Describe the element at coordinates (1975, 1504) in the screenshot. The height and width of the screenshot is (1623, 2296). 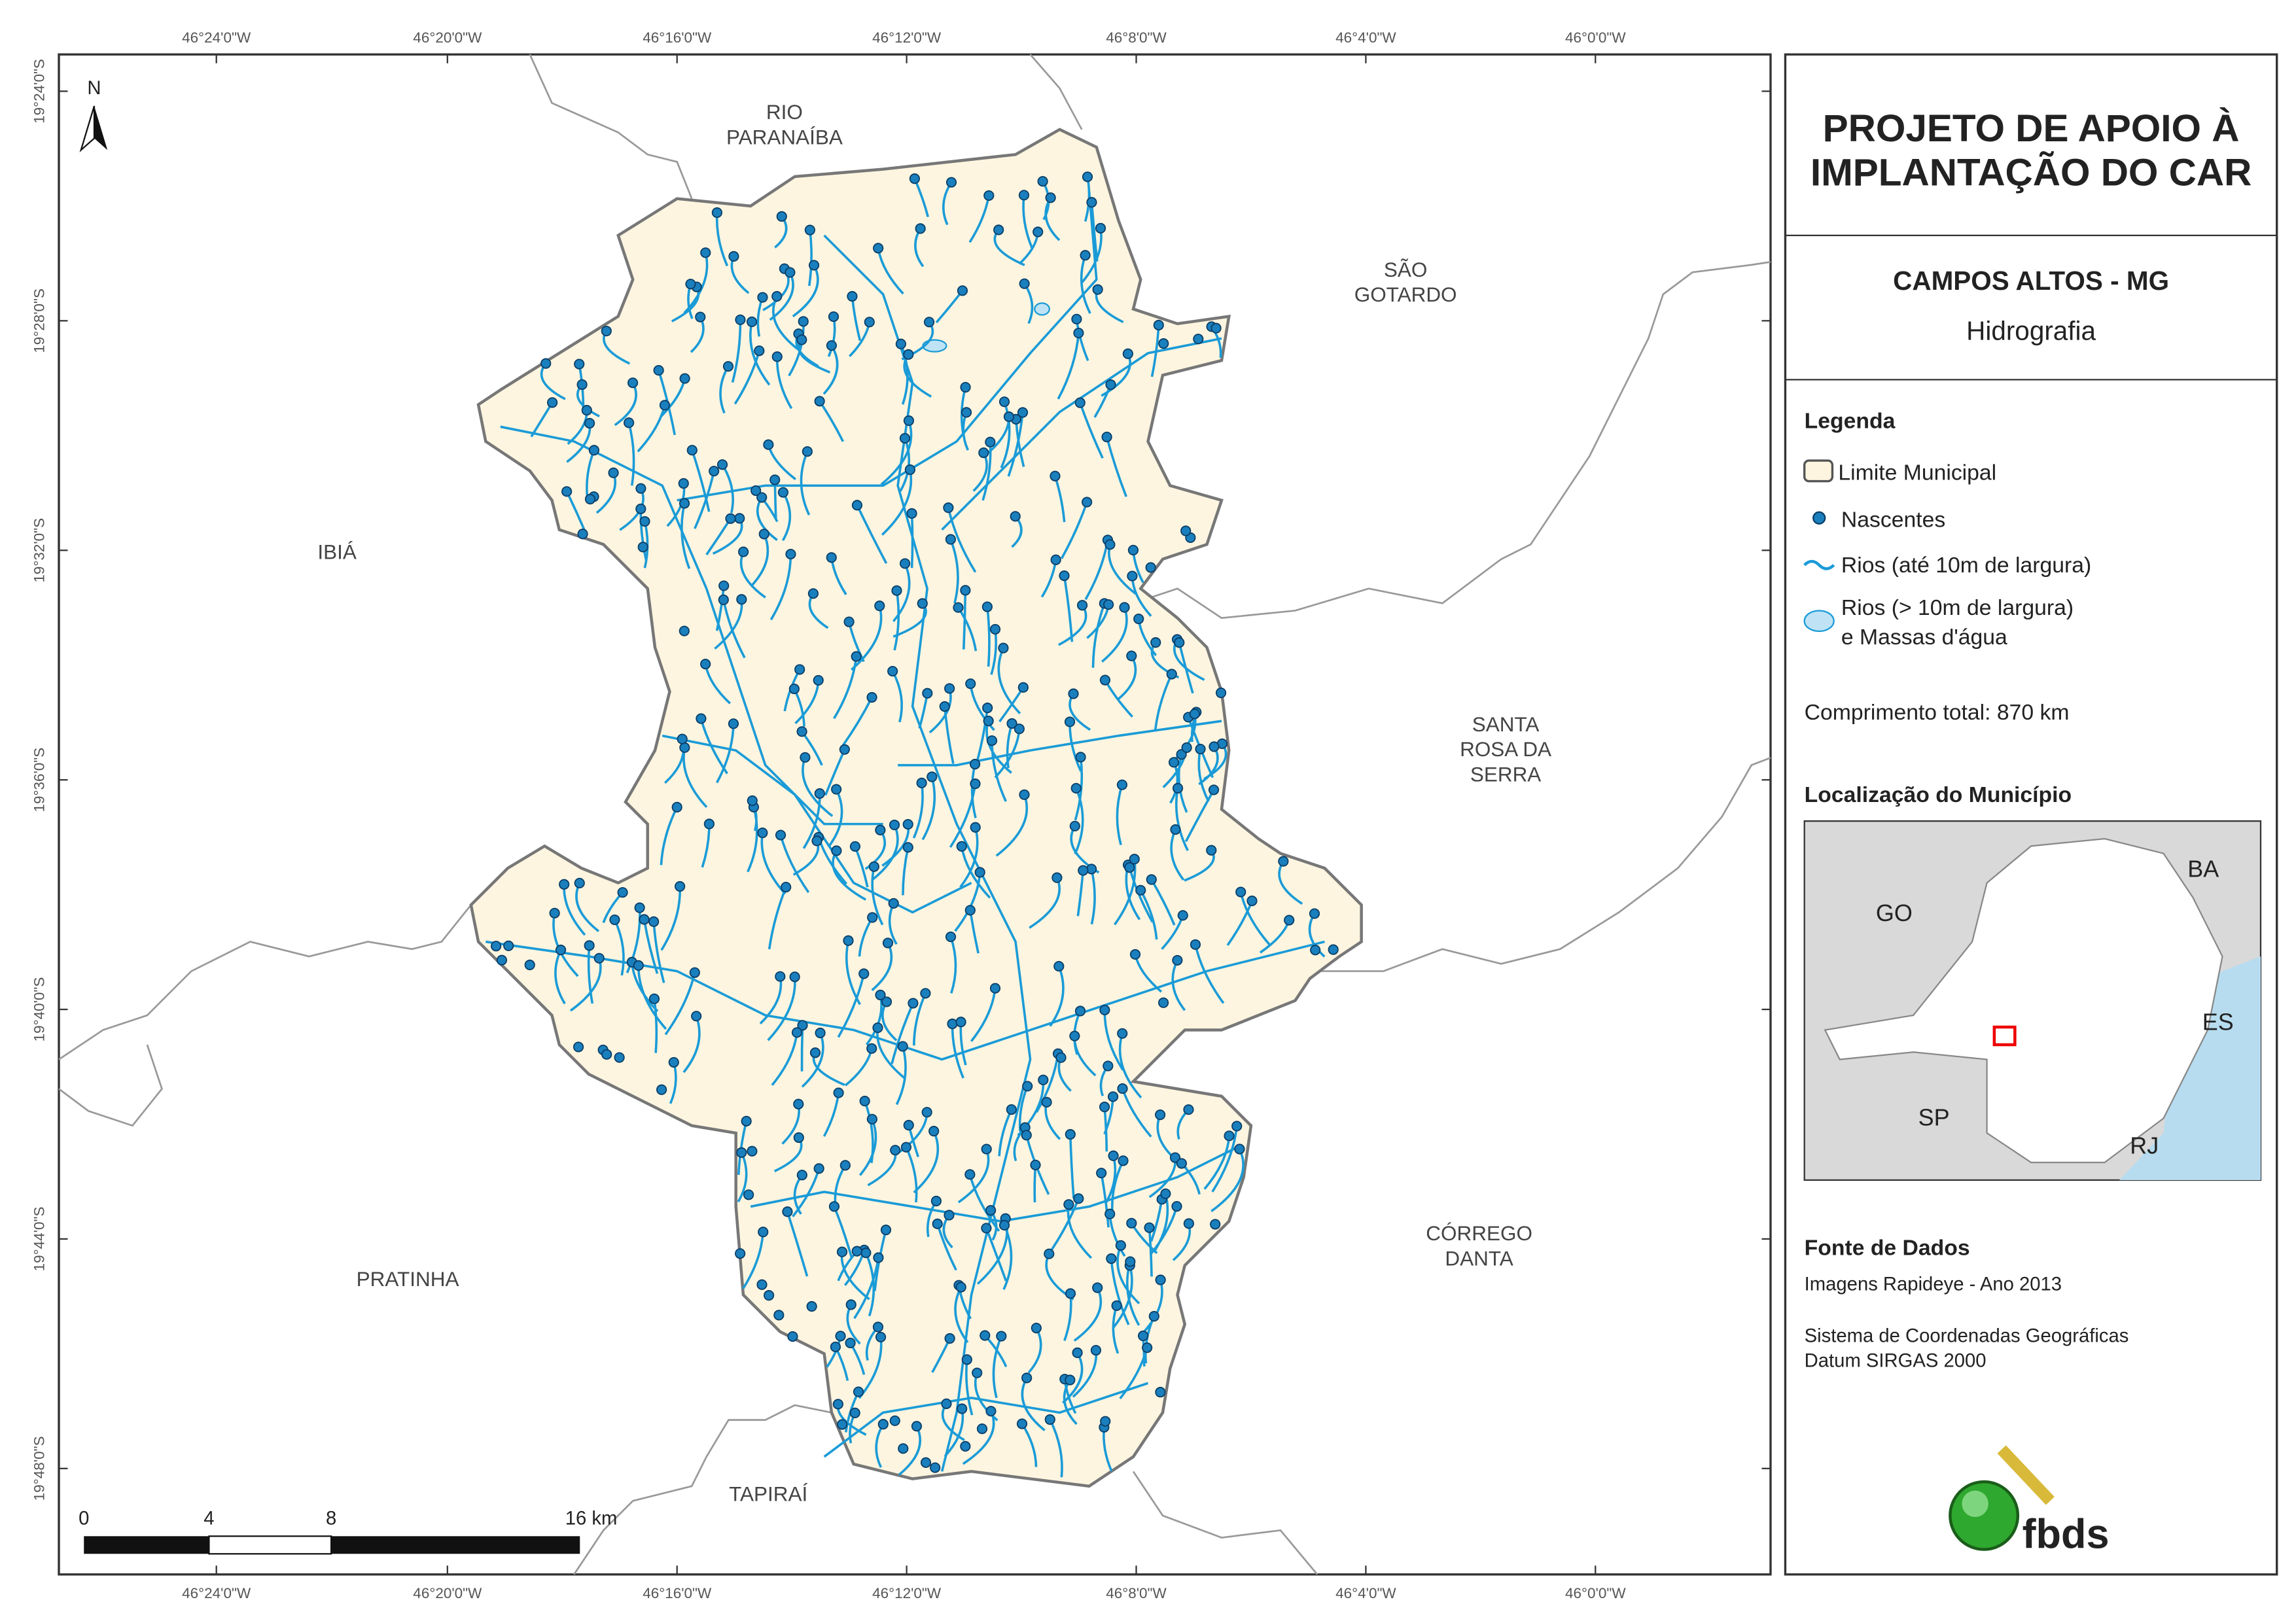
I see `logo-highlight` at that location.